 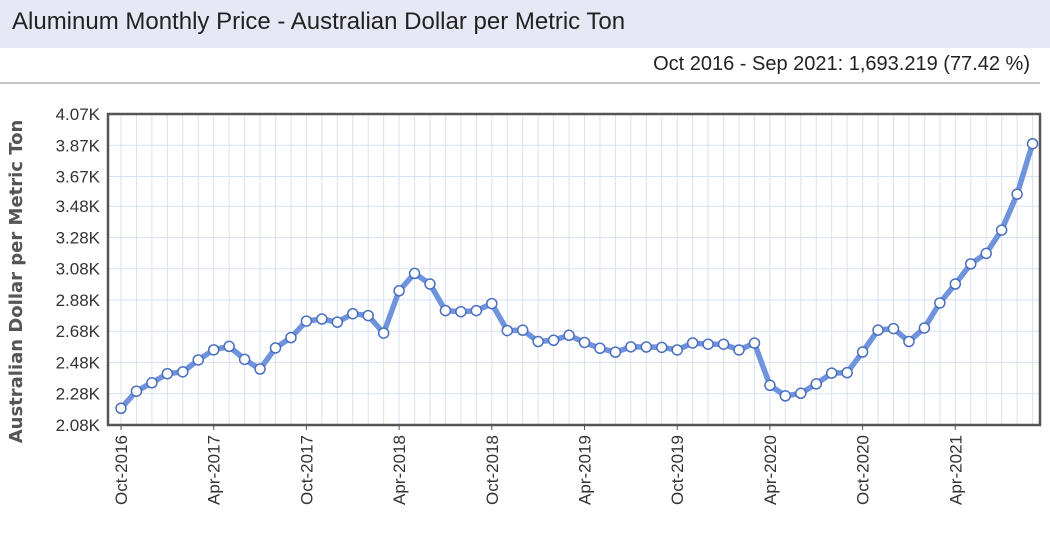 I want to click on y-tick-label: 3.67K, so click(x=78, y=177).